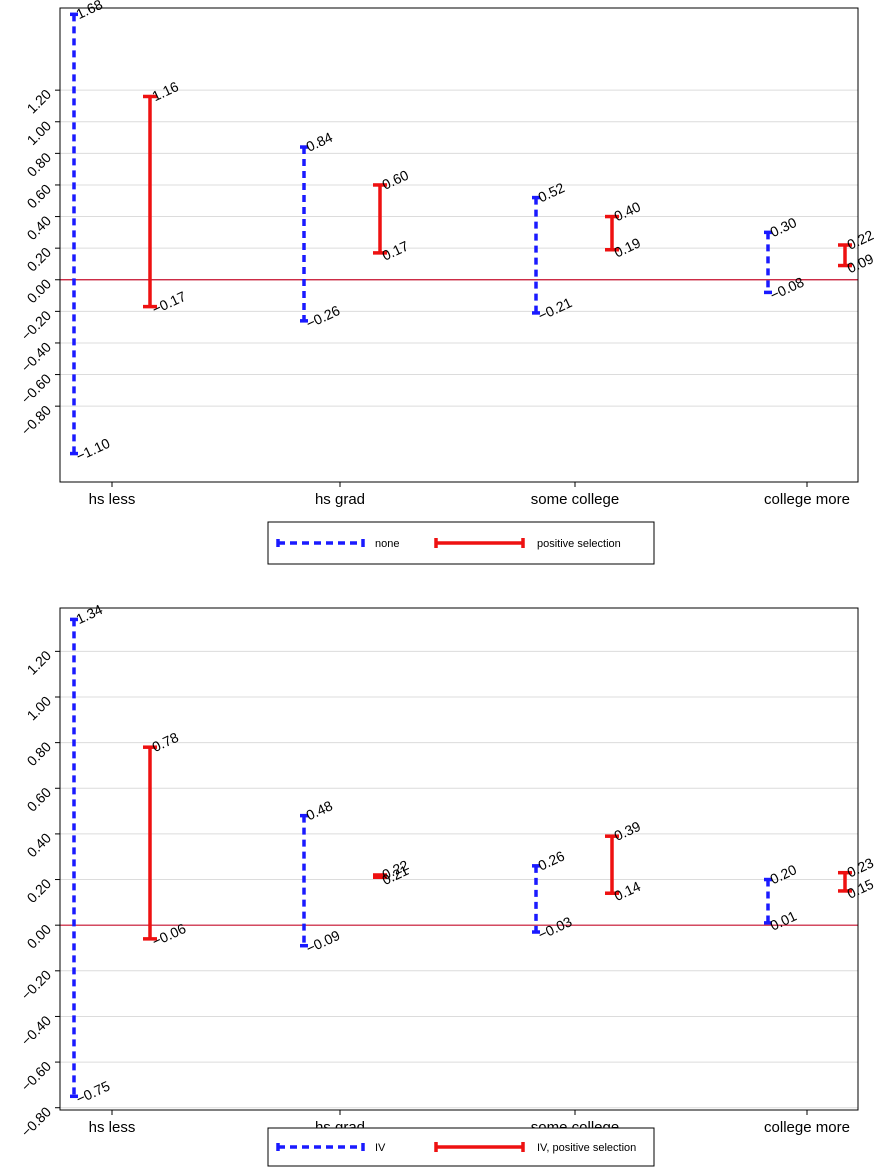 This screenshot has height=1170, width=885. Describe the element at coordinates (552, 192) in the screenshot. I see `data-label-high: 0.52` at that location.